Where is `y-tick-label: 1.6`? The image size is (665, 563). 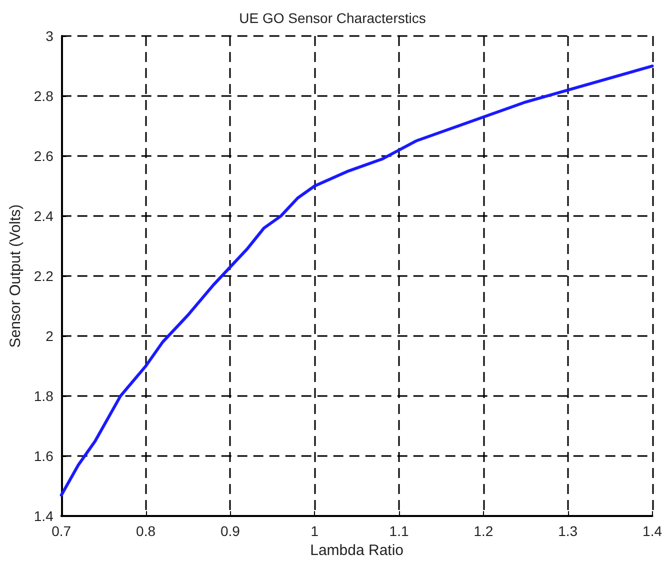 y-tick-label: 1.6 is located at coordinates (44, 456).